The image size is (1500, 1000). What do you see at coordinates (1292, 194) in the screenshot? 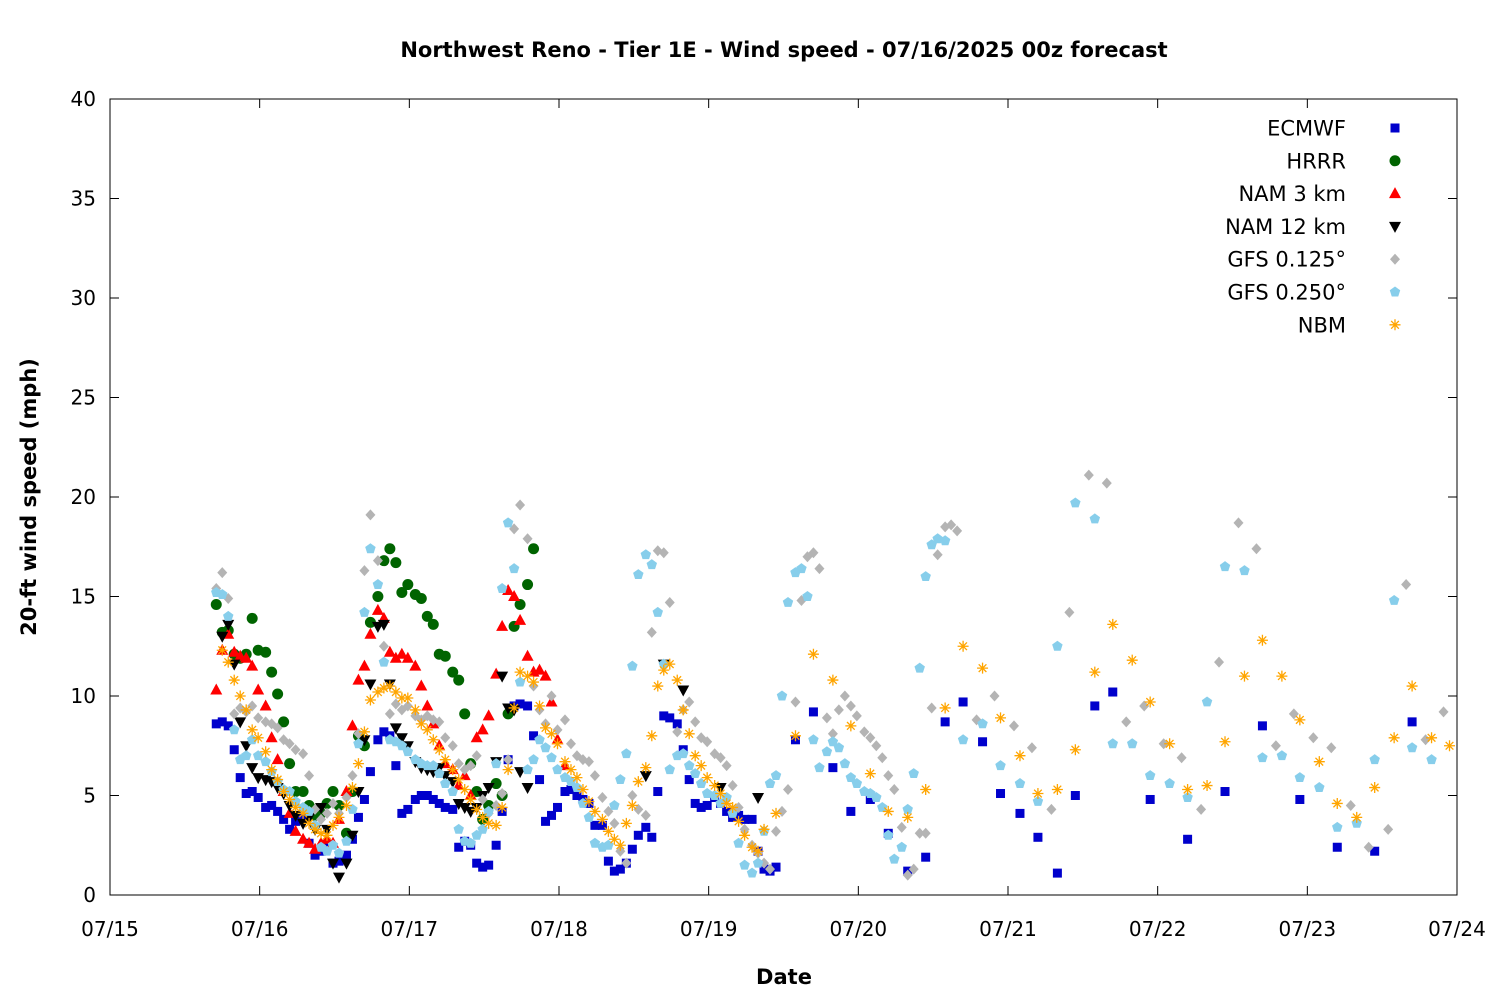
I see `legend-label: NAM 3 km` at bounding box center [1292, 194].